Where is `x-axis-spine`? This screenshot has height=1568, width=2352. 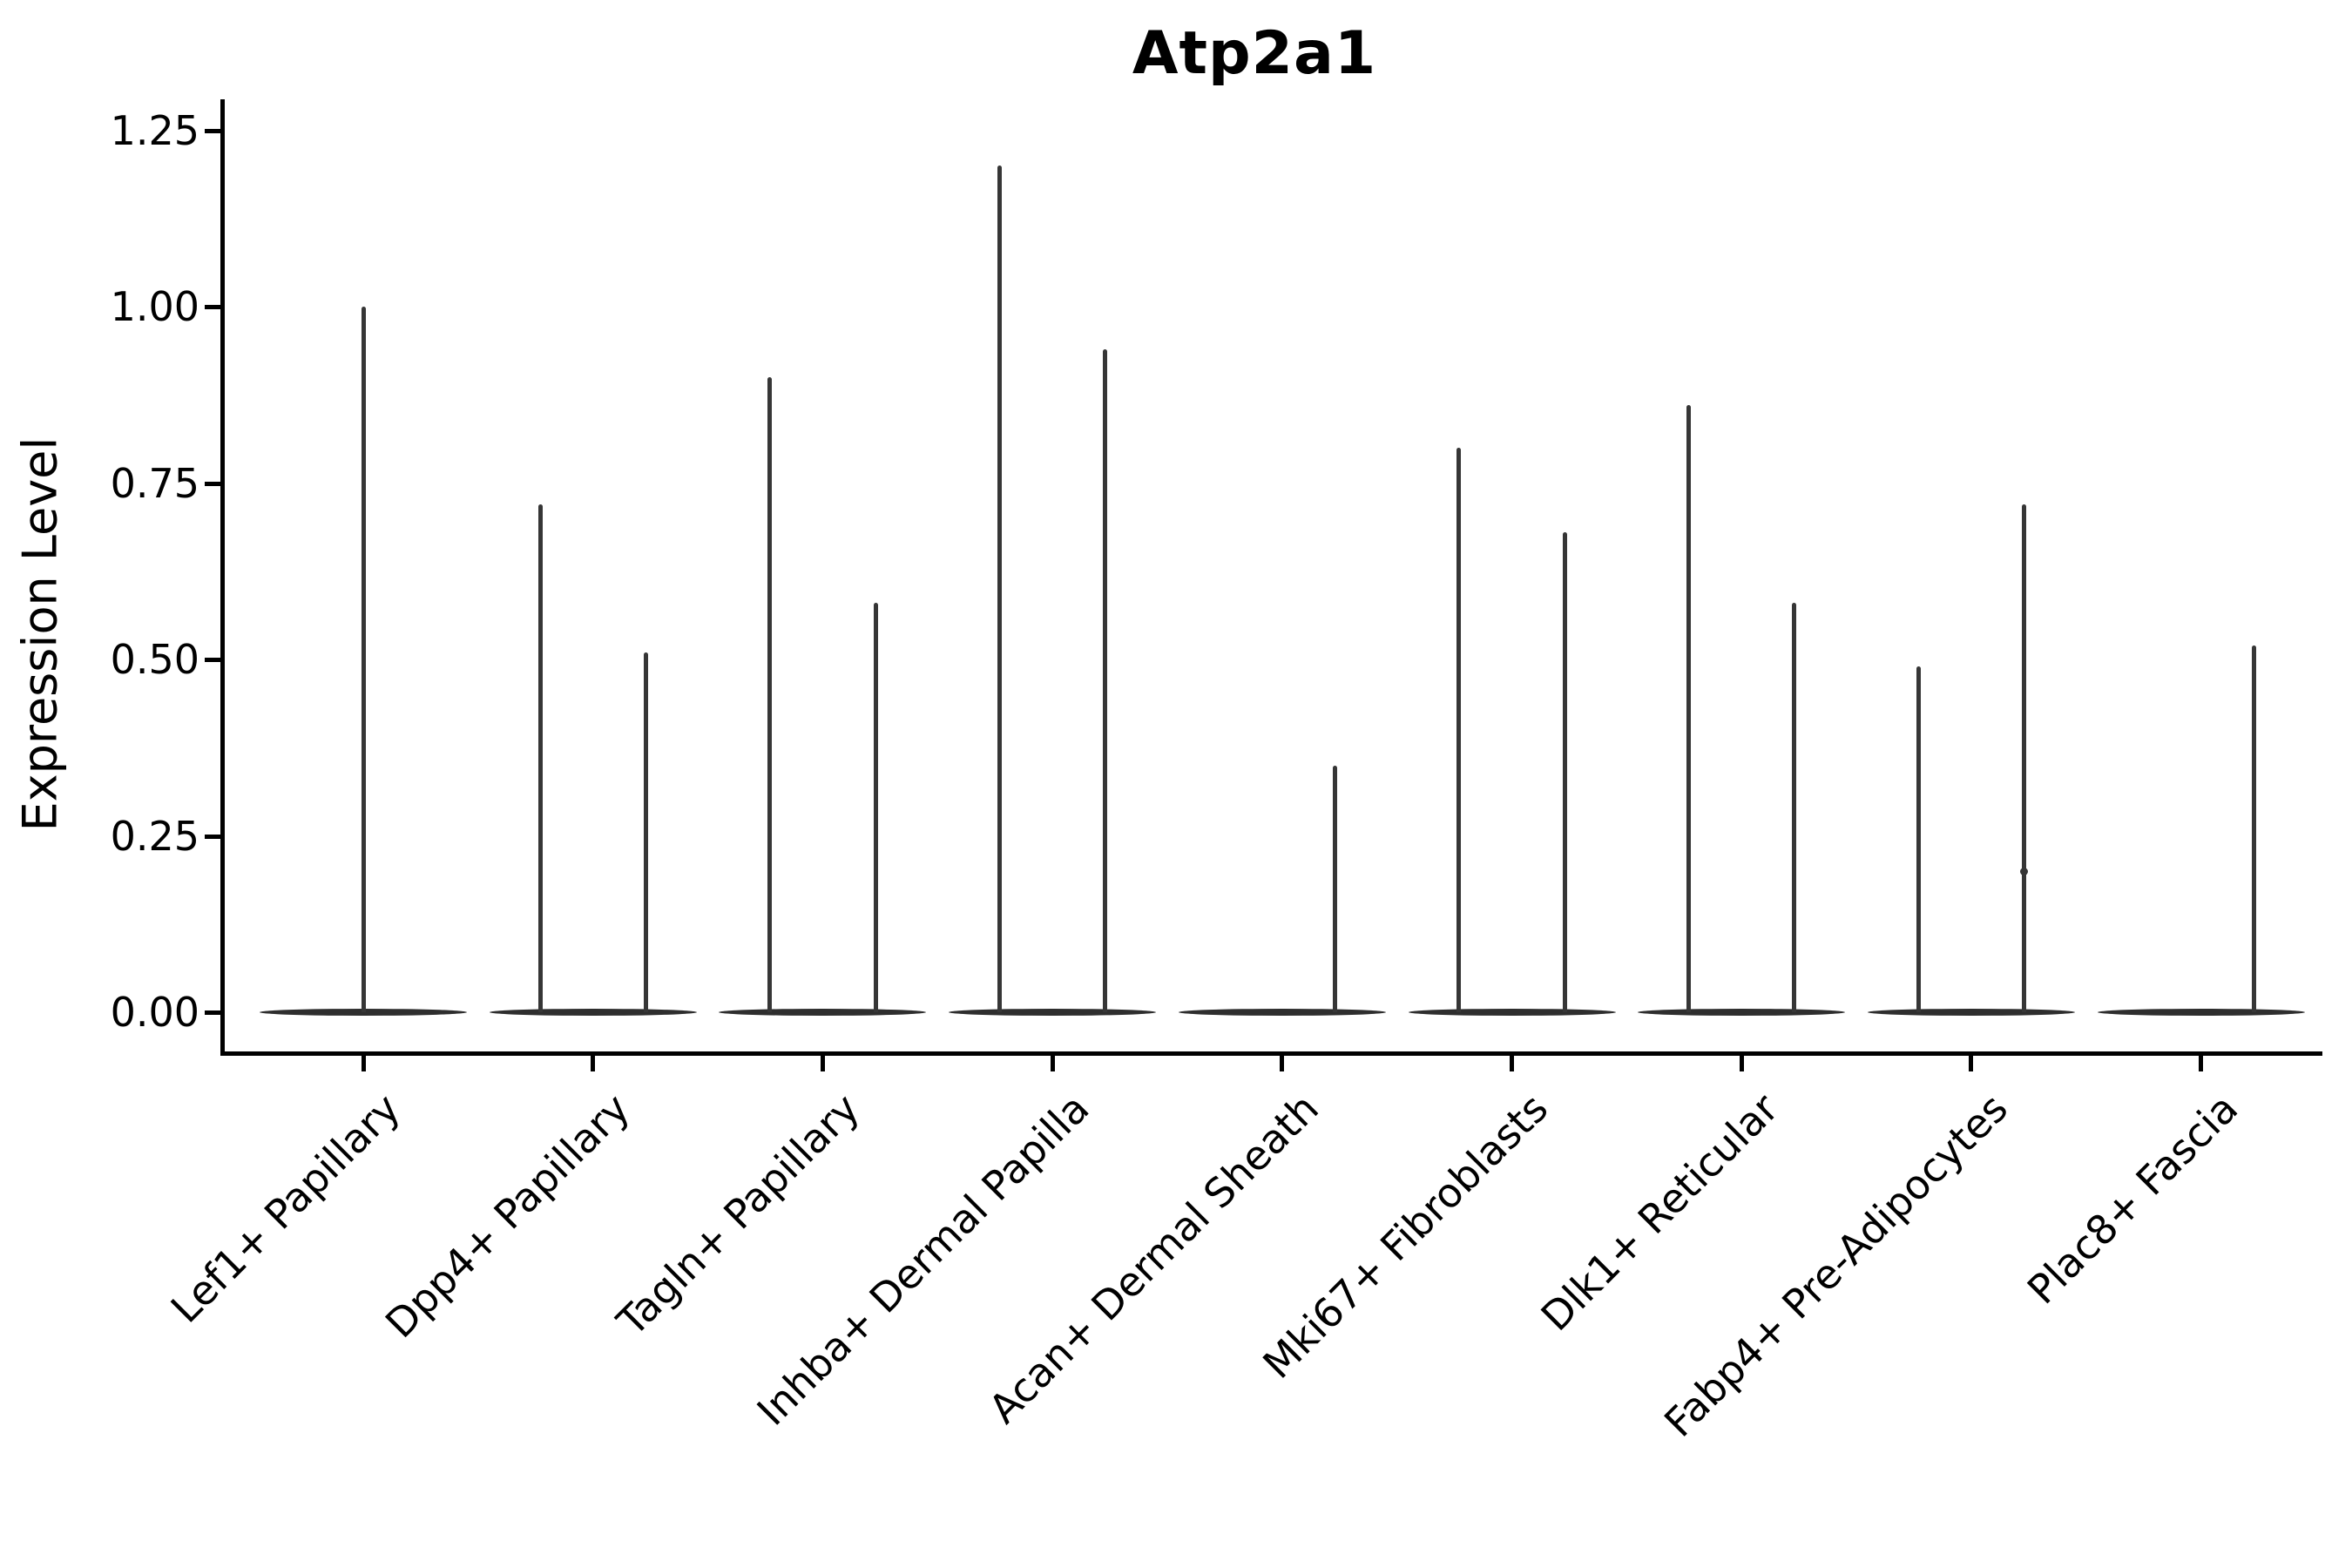 x-axis-spine is located at coordinates (1271, 1054).